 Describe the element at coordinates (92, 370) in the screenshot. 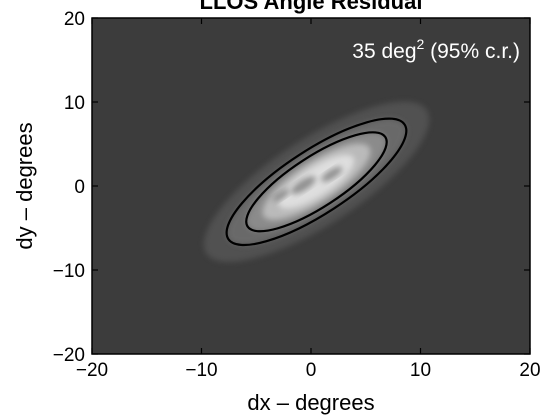

I see `x-tick-label: −20` at that location.